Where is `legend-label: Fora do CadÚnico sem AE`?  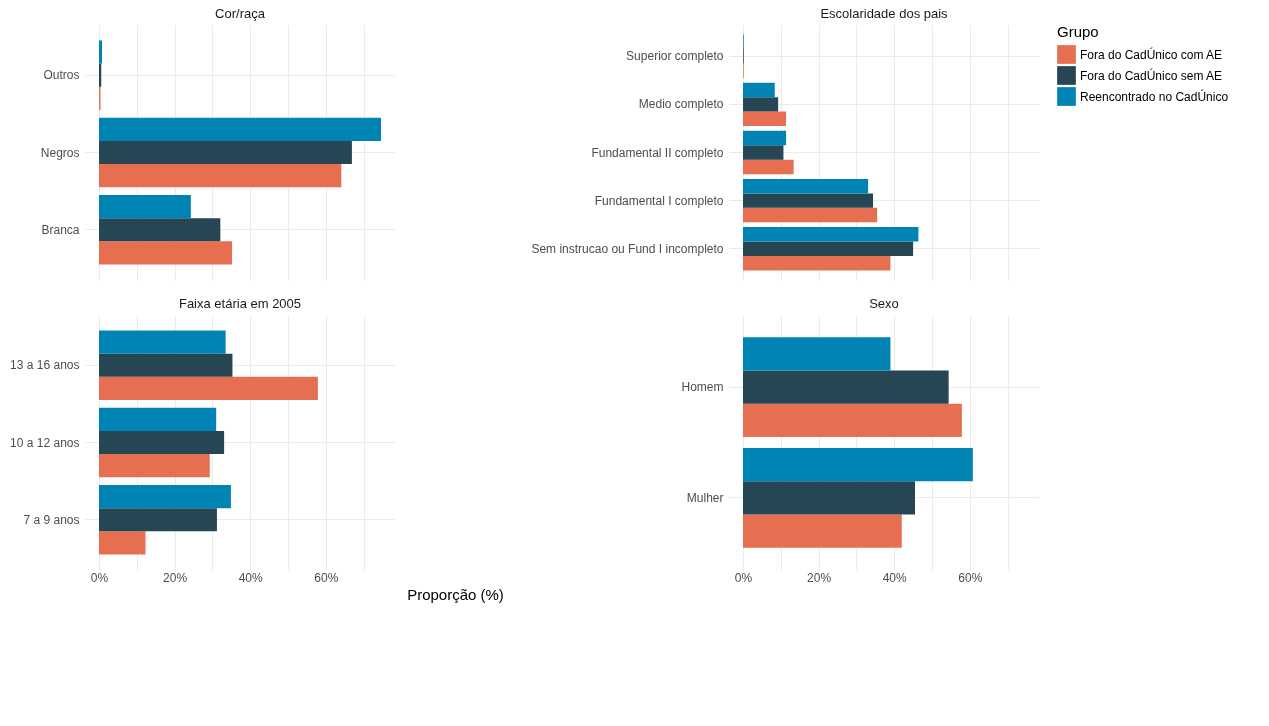 legend-label: Fora do CadÚnico sem AE is located at coordinates (1151, 75).